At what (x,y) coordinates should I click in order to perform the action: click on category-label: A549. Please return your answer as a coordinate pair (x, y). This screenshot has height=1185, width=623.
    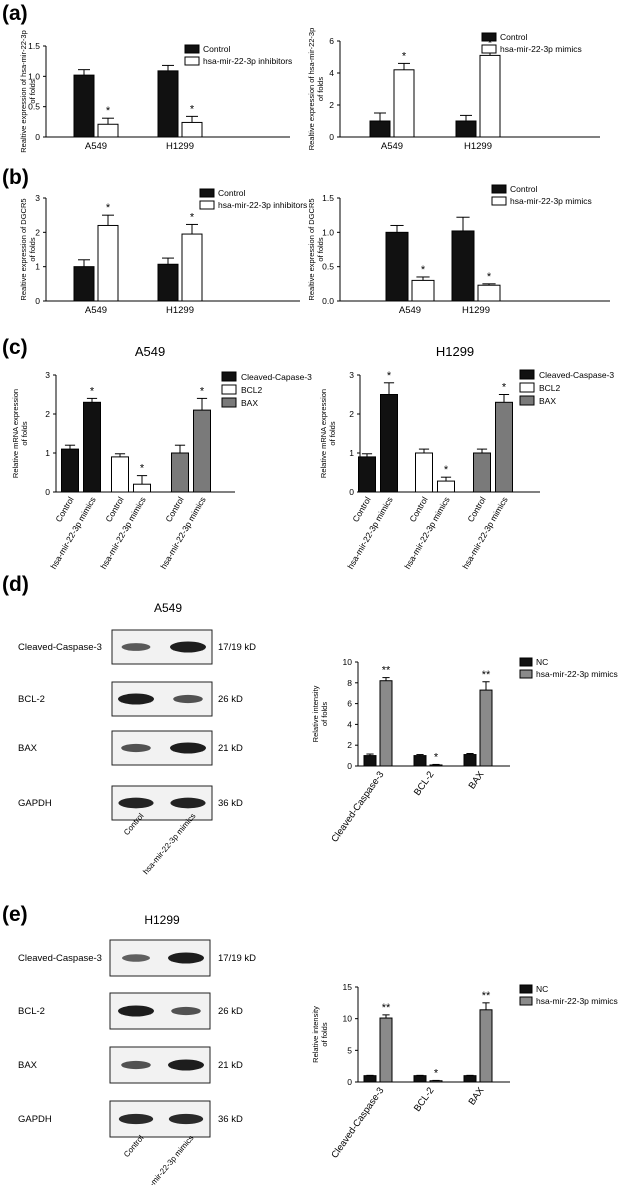
    Looking at the image, I should click on (392, 146).